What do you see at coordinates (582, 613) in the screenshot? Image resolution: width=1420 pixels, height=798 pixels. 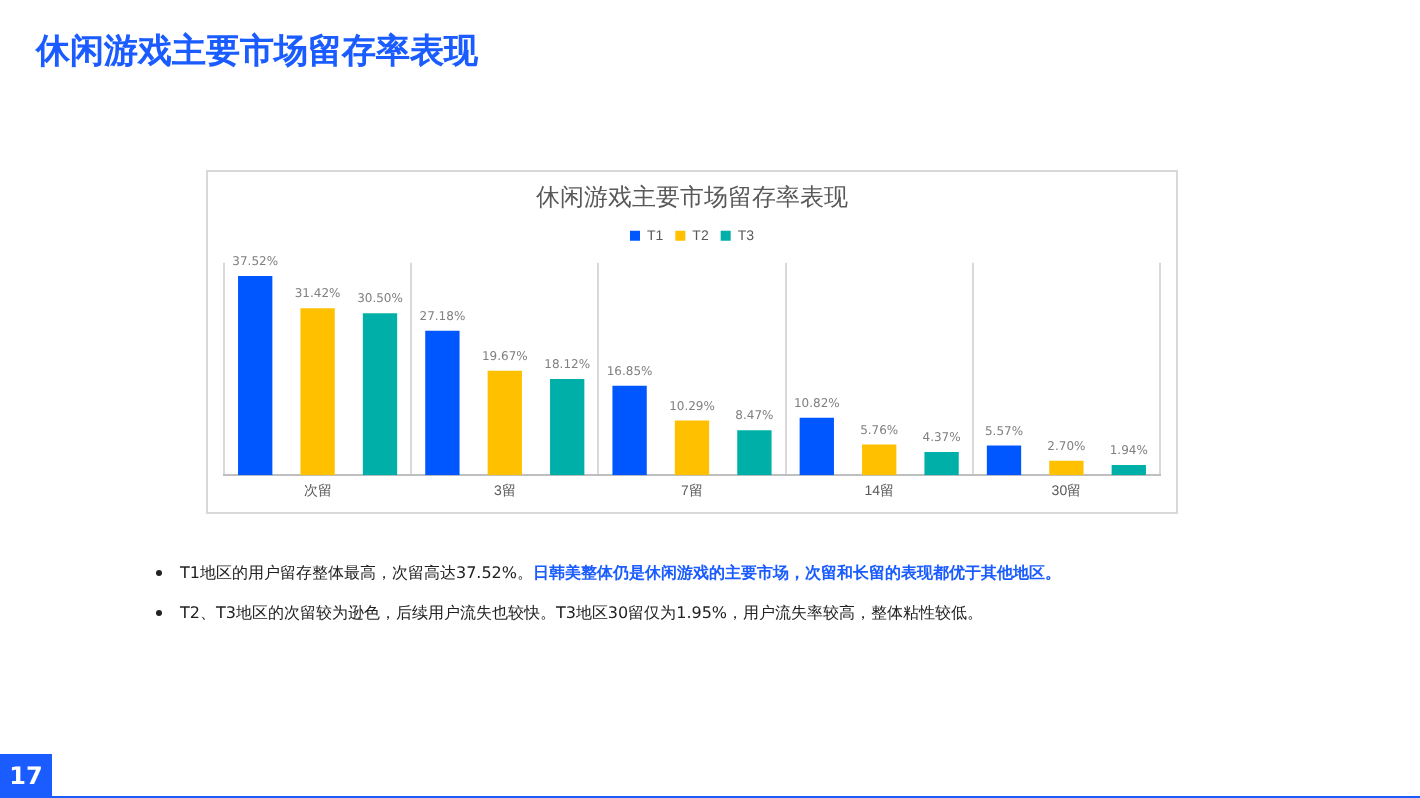 I see `text: T2、T3地区的次留较为逊色，后续用户流失也较快。T3地区30留仅为1.95%，用户流失率较高，整体粘性较低。` at bounding box center [582, 613].